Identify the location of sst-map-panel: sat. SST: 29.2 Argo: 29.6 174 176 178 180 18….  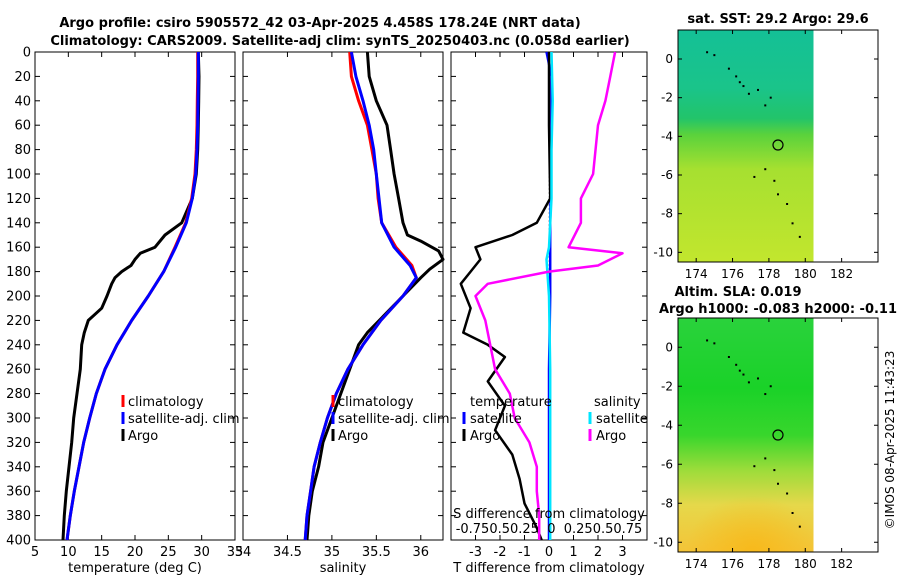
(766, 146).